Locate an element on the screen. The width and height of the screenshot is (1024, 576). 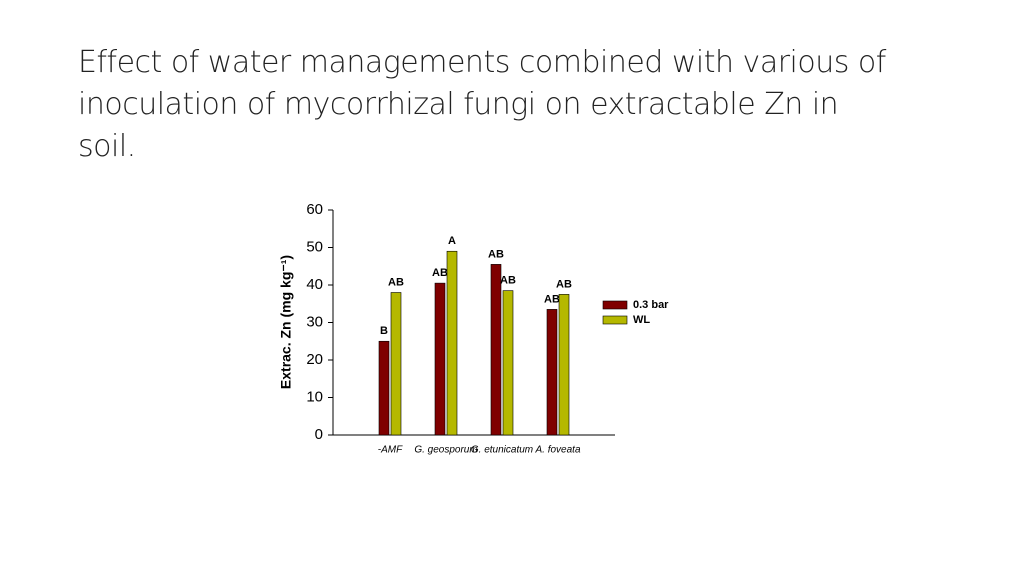
y-tick-label: 60 is located at coordinates (314, 209).